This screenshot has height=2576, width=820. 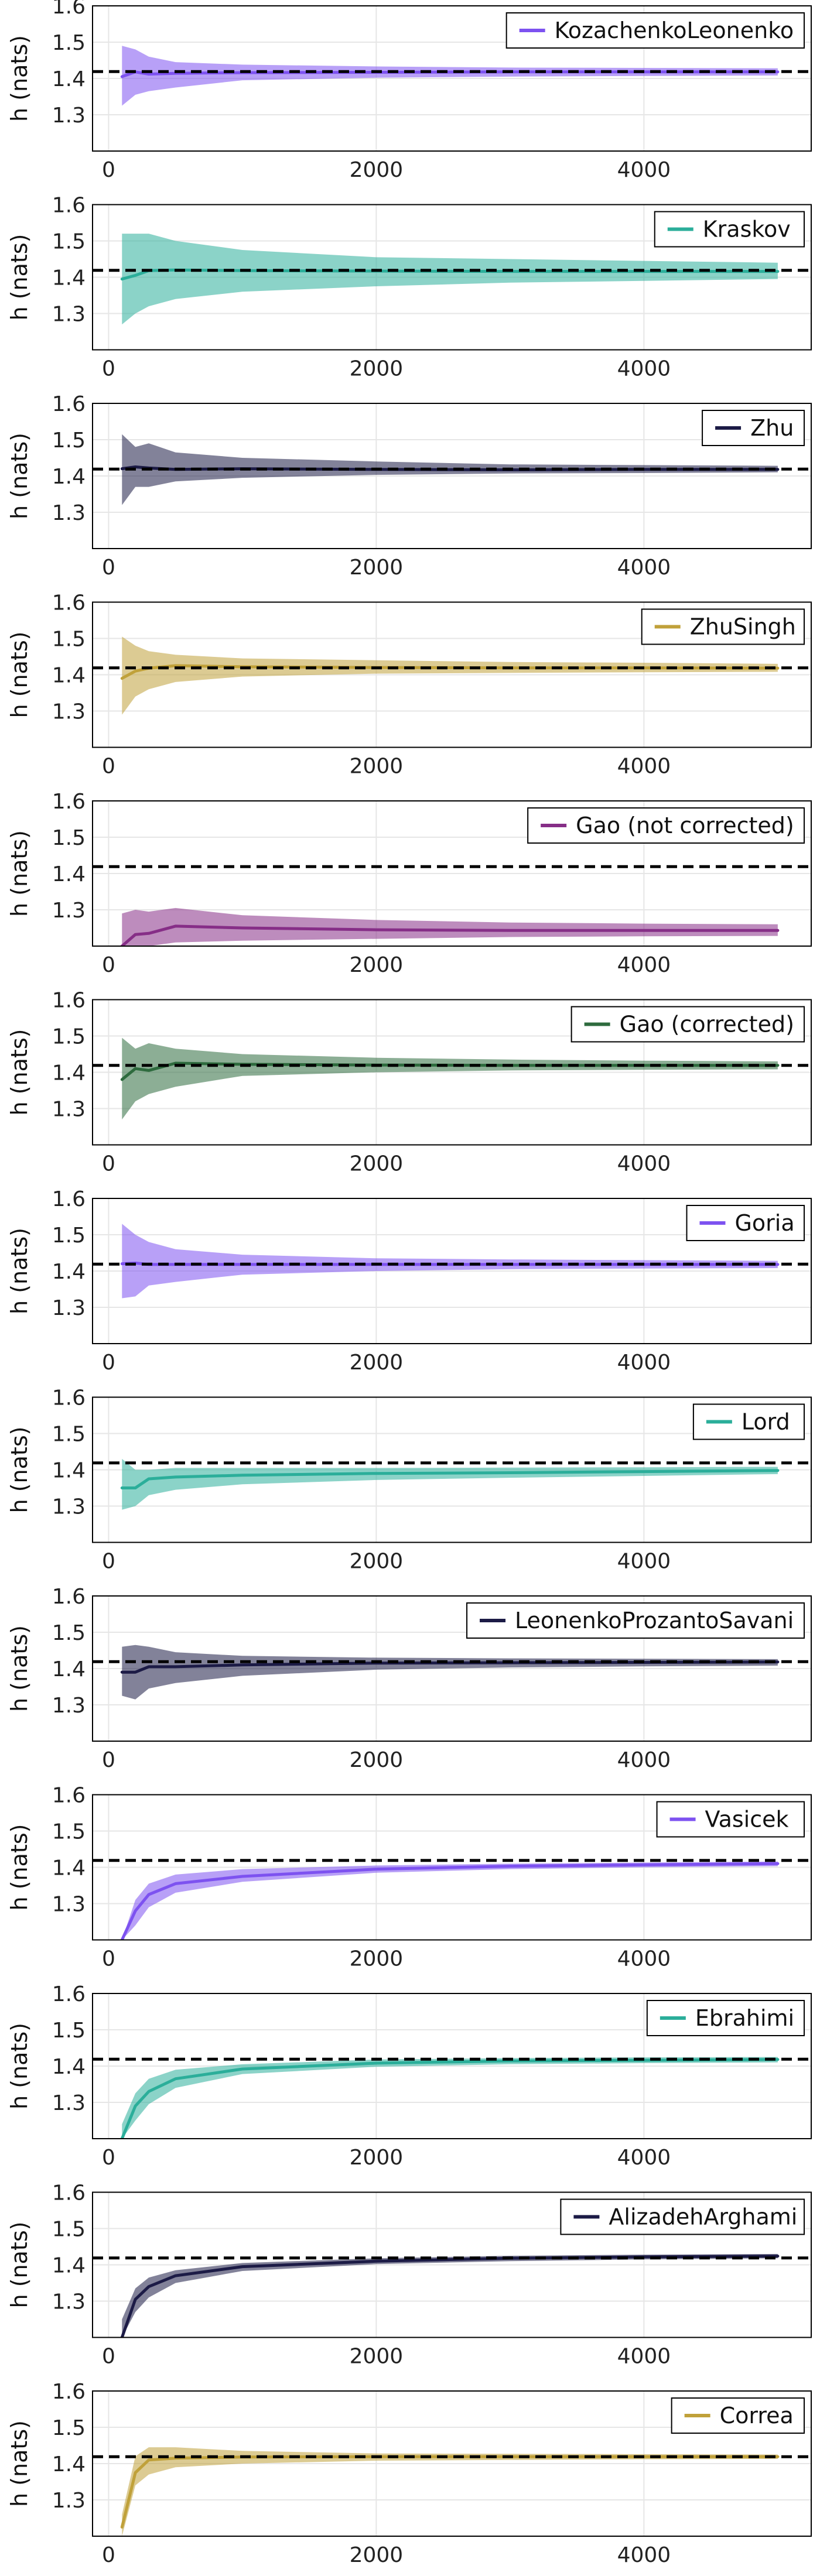 I want to click on legend: Gao (not corrected), so click(x=666, y=825).